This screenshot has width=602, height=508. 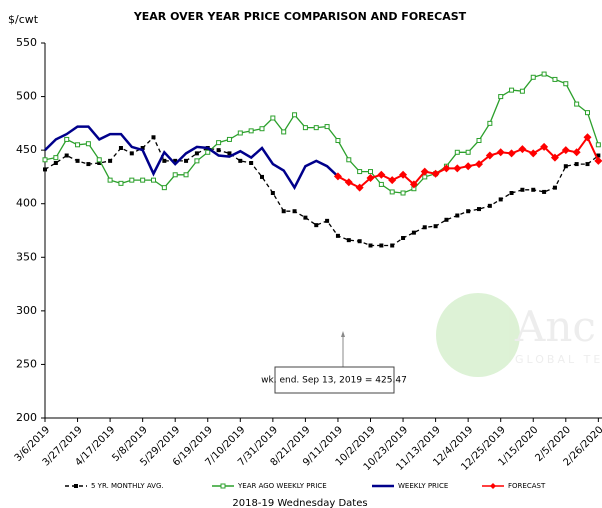 What do you see at coordinates (555, 326) in the screenshot?
I see `watermark-text: Anc` at bounding box center [555, 326].